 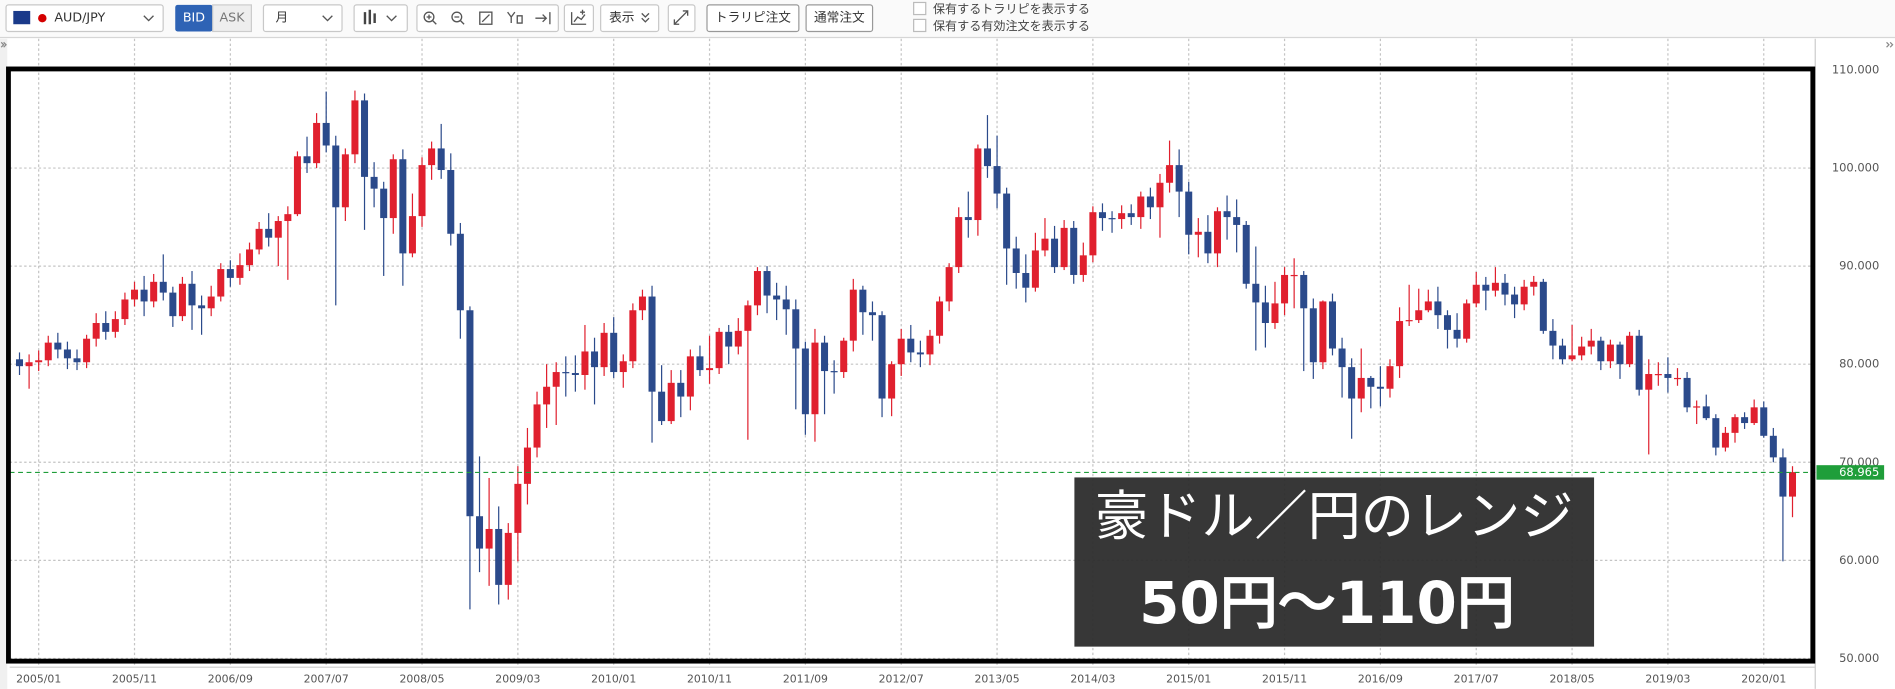 What do you see at coordinates (230, 678) in the screenshot?
I see `x-tick-label: 2006/09` at bounding box center [230, 678].